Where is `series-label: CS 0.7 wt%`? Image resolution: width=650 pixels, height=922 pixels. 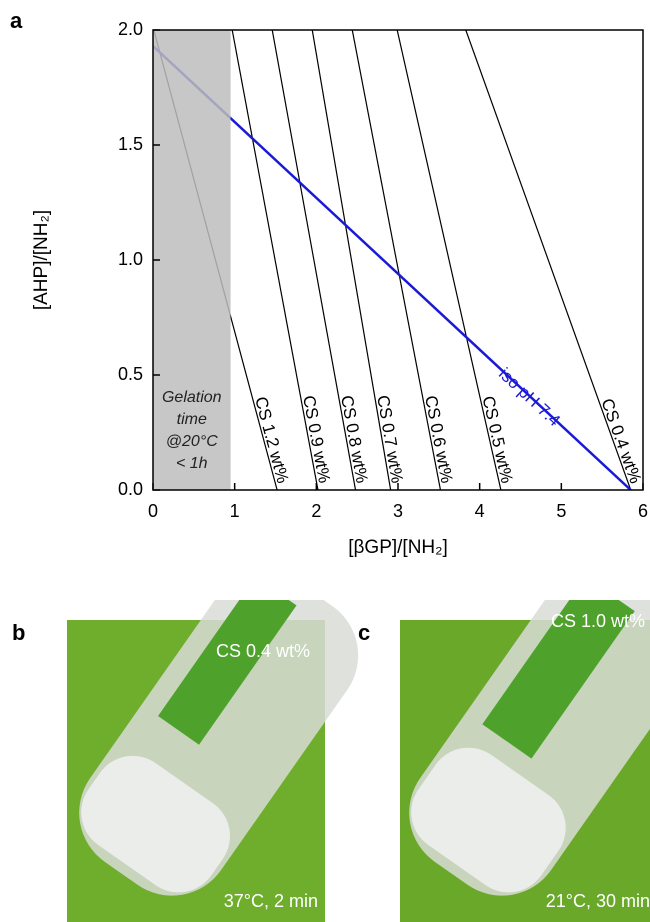 series-label: CS 0.7 wt% is located at coordinates (390, 439).